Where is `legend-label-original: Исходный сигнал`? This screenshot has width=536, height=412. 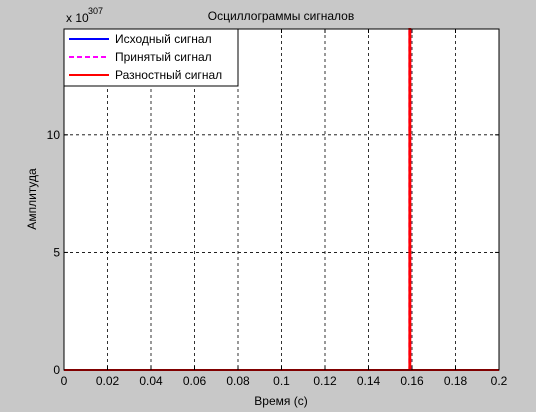
legend-label-original: Исходный сигнал is located at coordinates (163, 39).